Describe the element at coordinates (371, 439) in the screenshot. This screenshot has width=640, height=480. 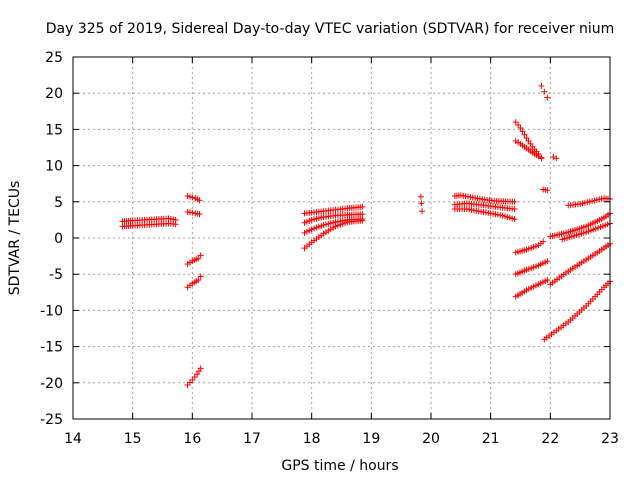
I see `x-tick-label: 19` at that location.